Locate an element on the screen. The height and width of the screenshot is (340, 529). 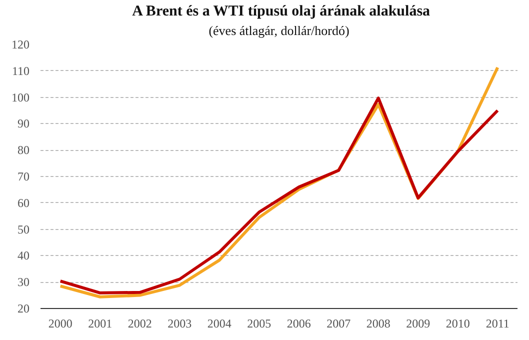
y-tick-label: 80 is located at coordinates (24, 150).